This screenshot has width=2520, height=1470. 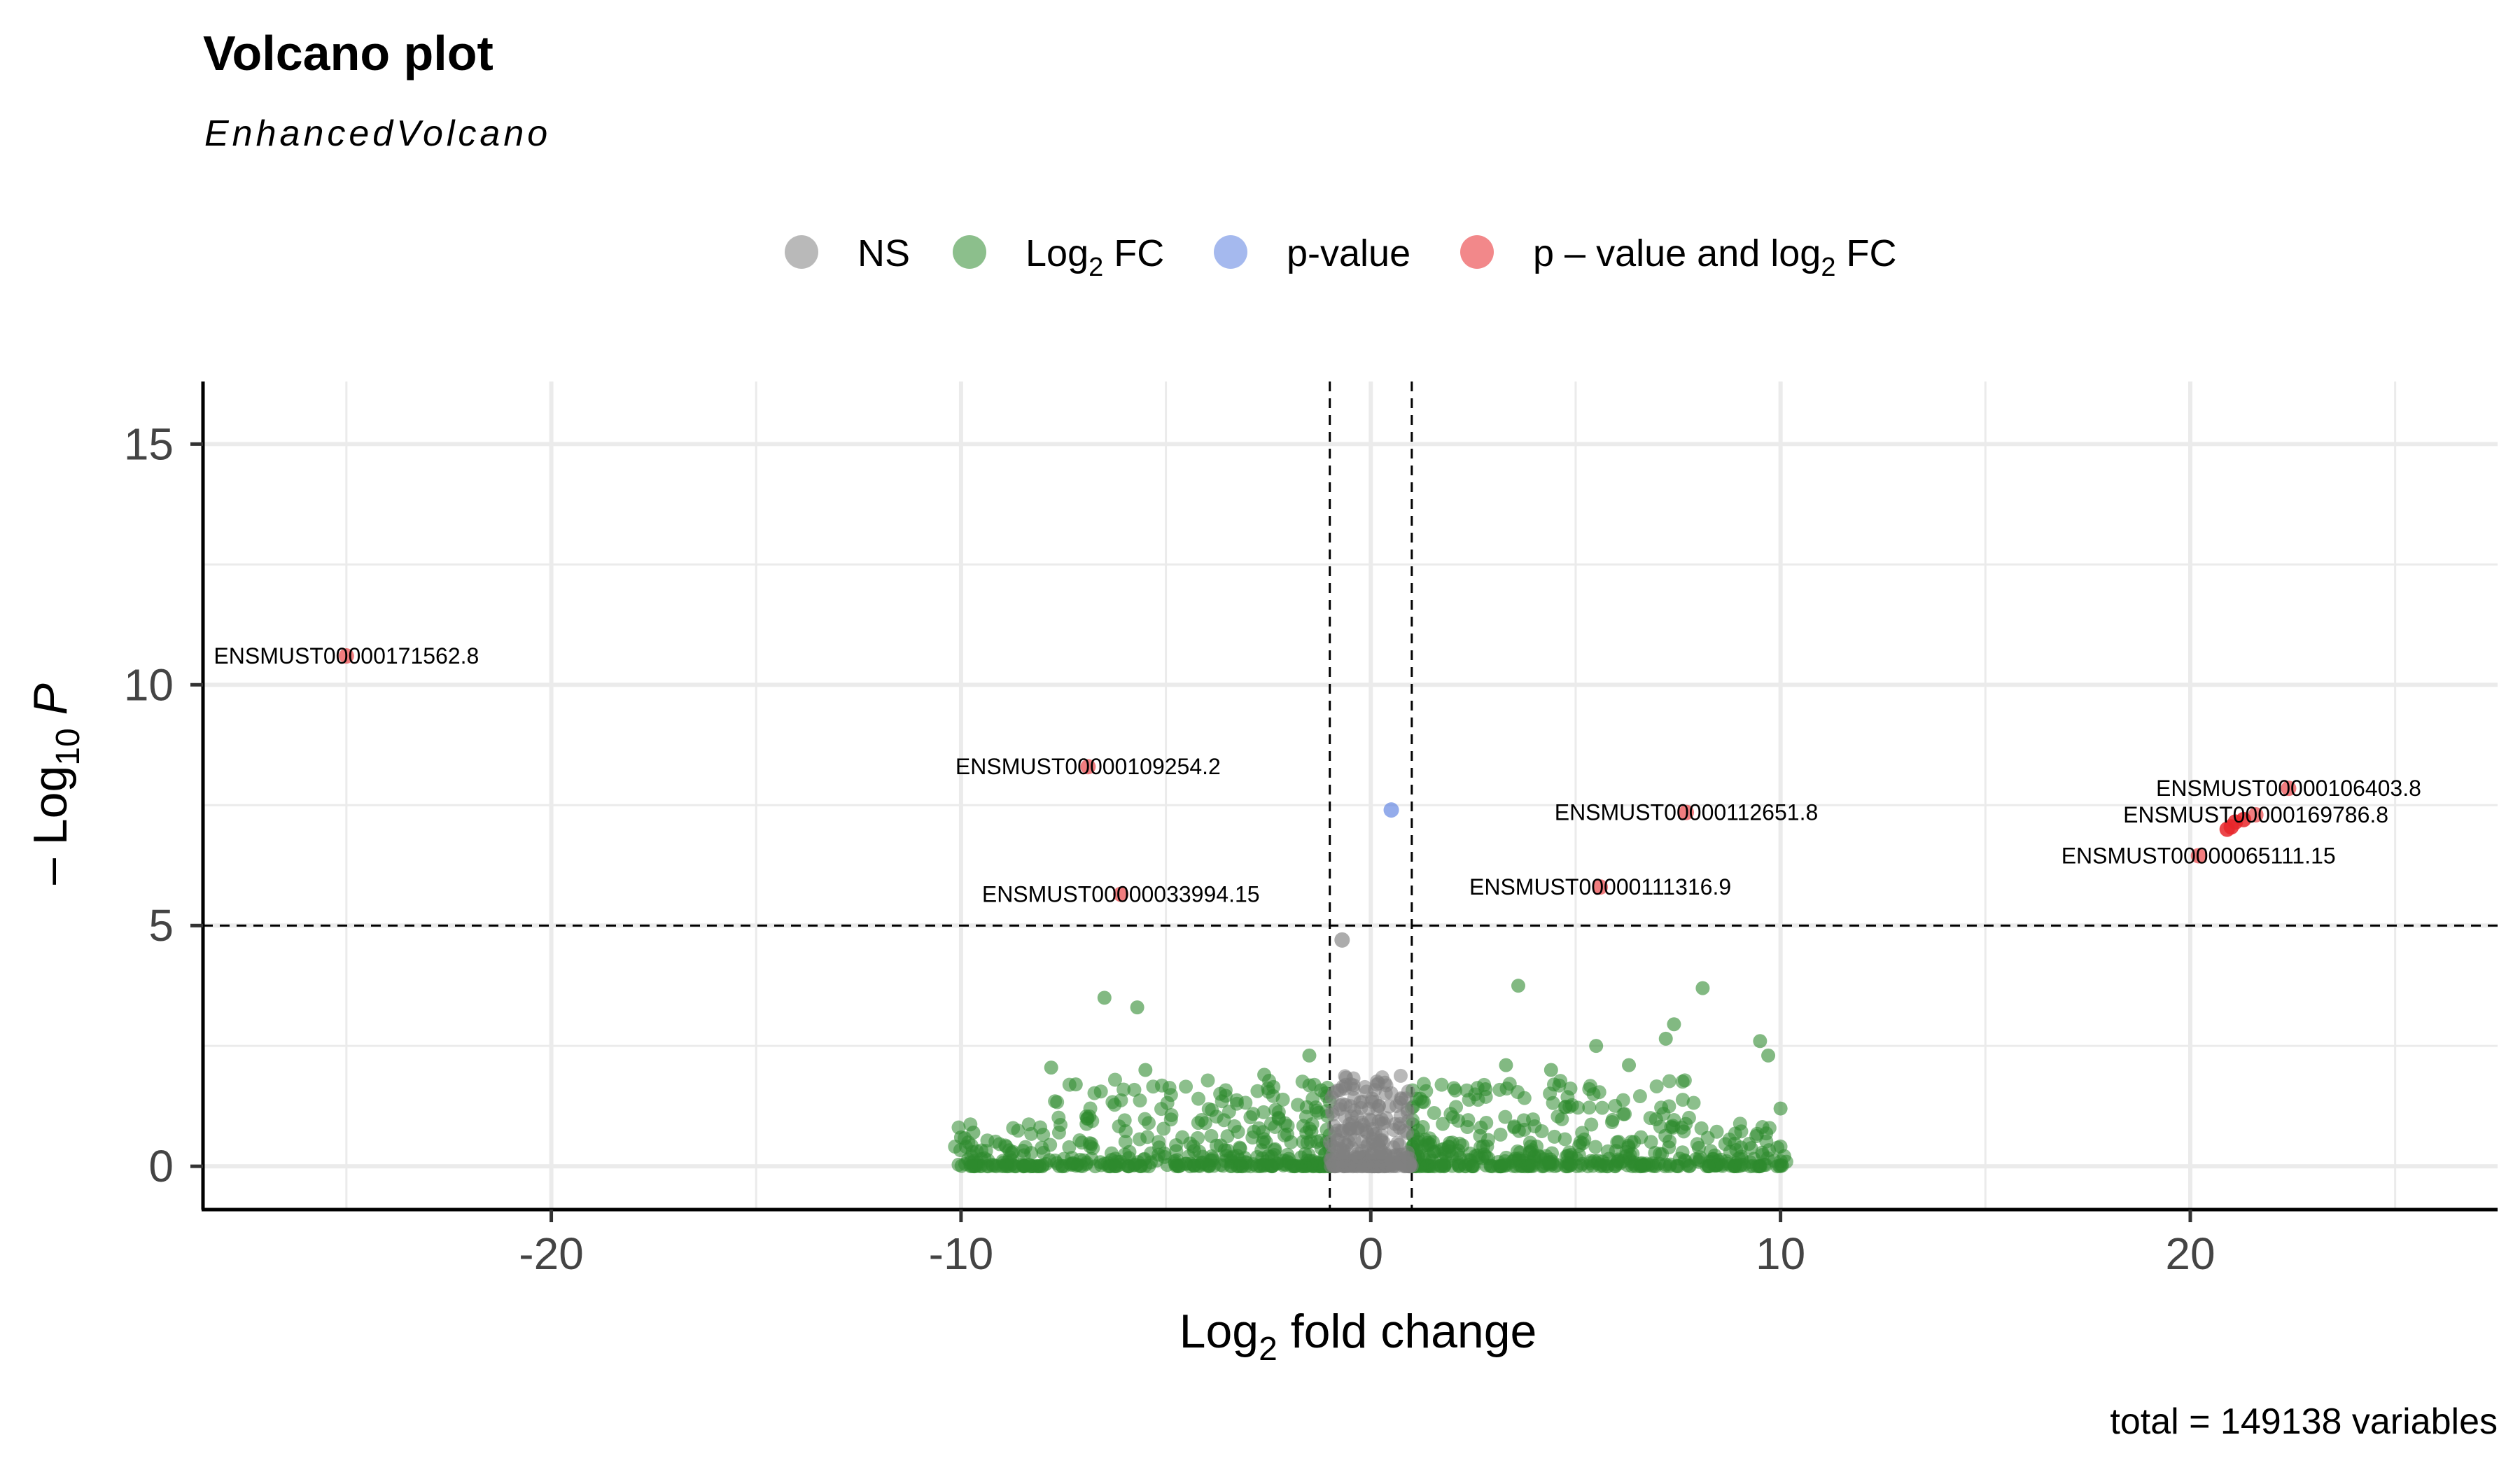 I want to click on gene-label: ENSMUST00000171562.8, so click(x=346, y=655).